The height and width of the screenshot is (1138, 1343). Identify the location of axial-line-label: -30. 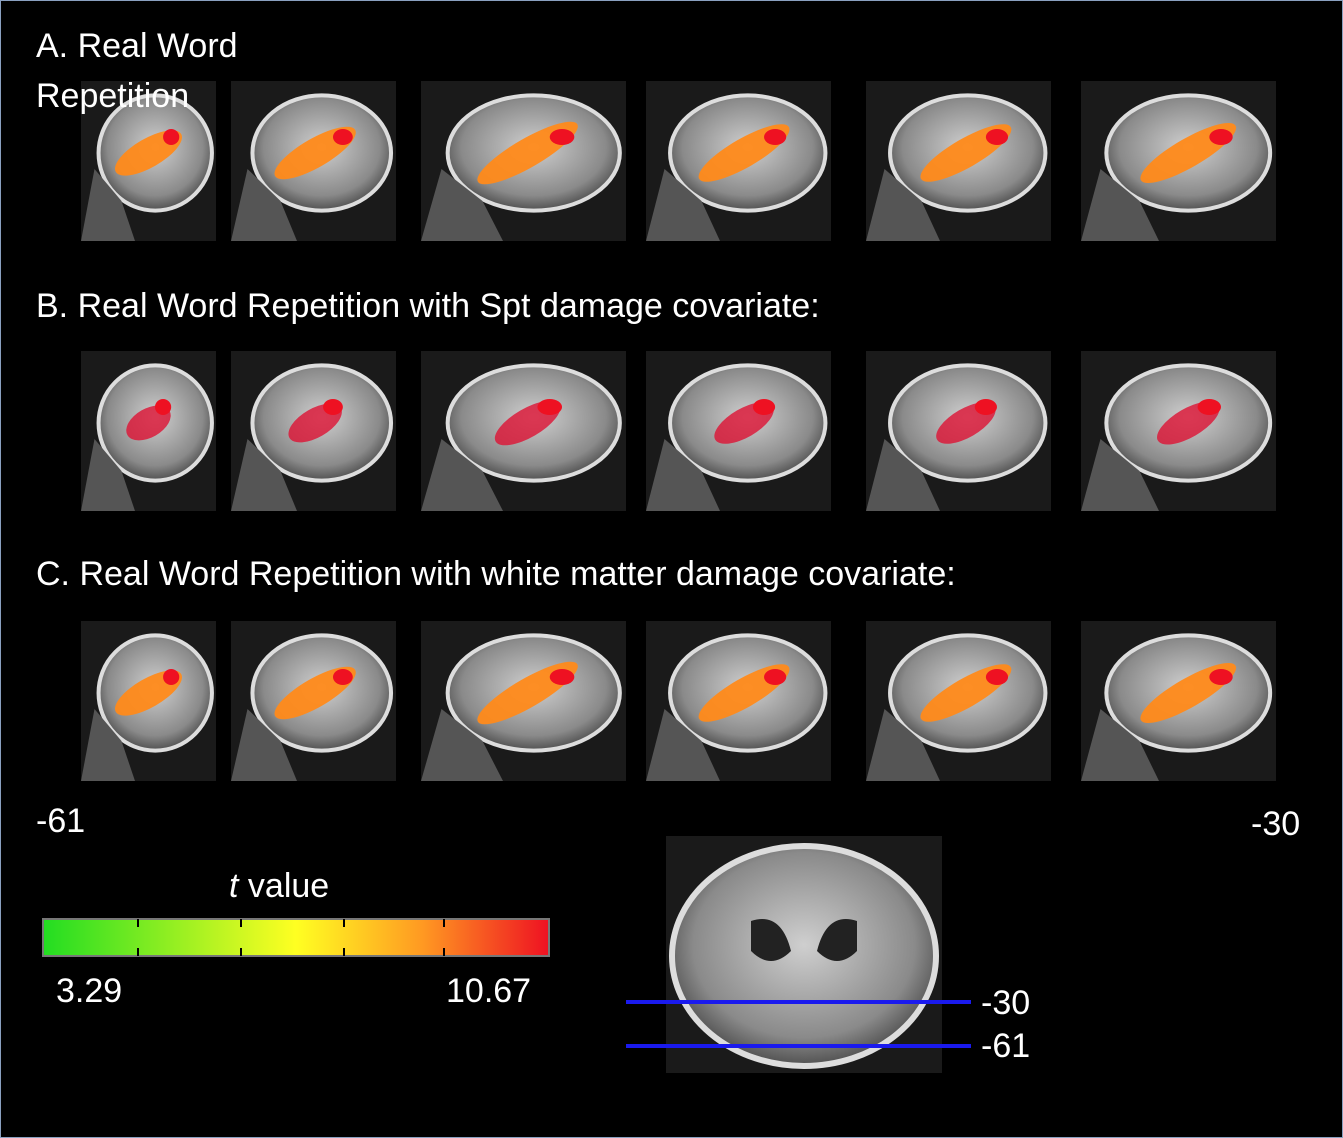
(1006, 1003).